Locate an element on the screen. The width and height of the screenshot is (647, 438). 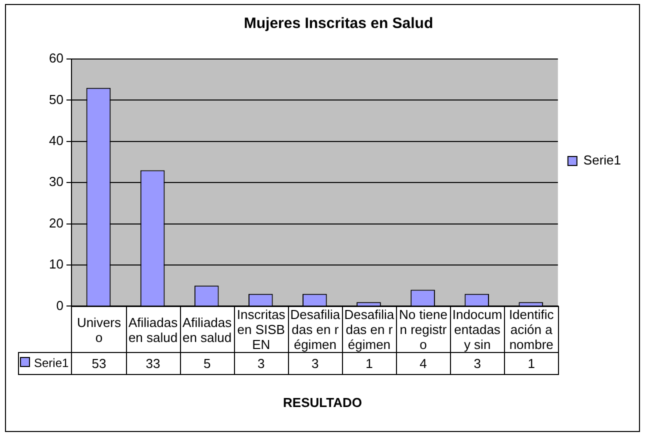
x-axis-title: RESULTADO is located at coordinates (322, 402).